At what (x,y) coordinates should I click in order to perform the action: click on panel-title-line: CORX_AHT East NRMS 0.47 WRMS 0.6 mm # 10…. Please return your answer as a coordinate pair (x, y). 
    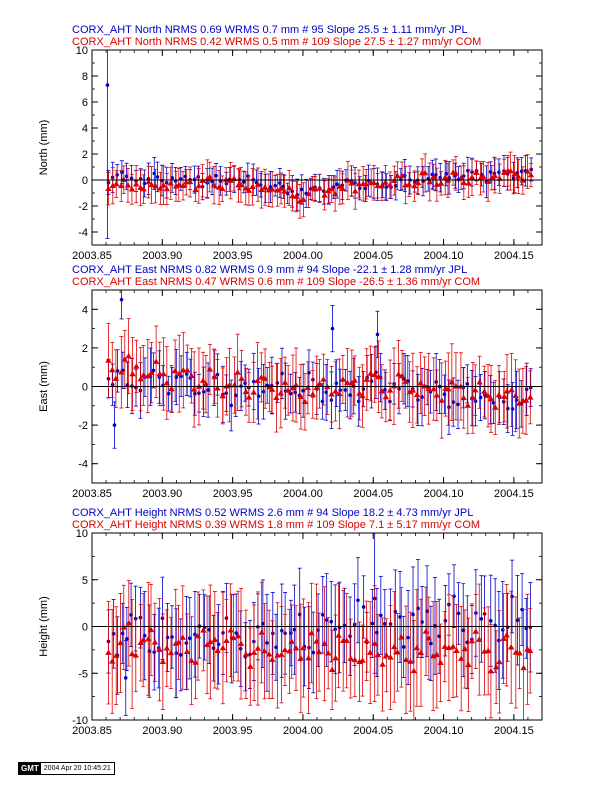
    Looking at the image, I should click on (276, 282).